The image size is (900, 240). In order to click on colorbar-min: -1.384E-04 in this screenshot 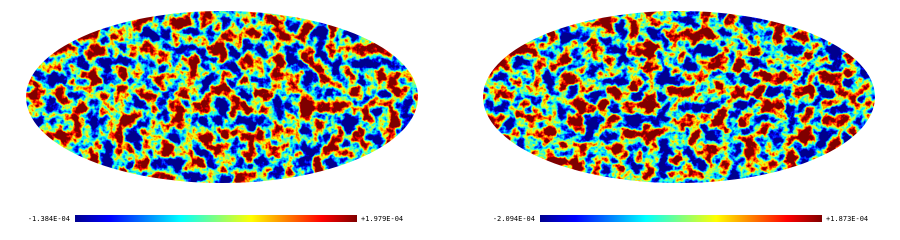, I will do `click(49, 219)`.